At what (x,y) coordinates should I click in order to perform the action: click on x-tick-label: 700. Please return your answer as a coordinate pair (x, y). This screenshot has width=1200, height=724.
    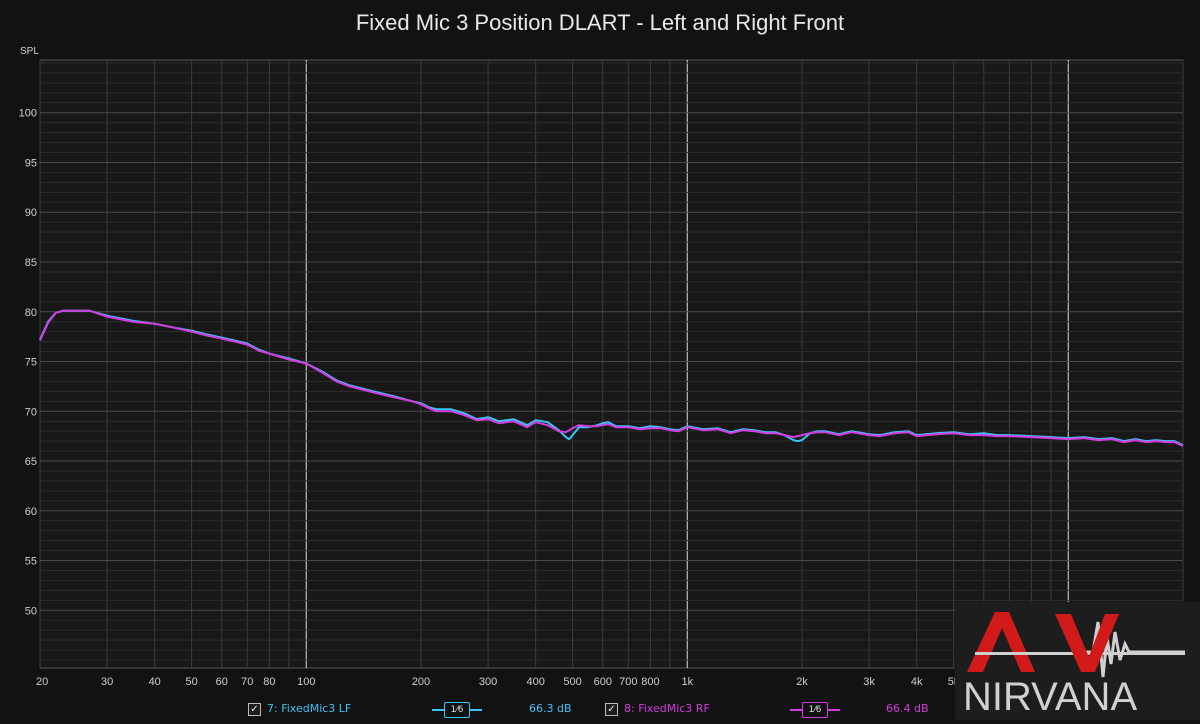
    Looking at the image, I should click on (628, 682).